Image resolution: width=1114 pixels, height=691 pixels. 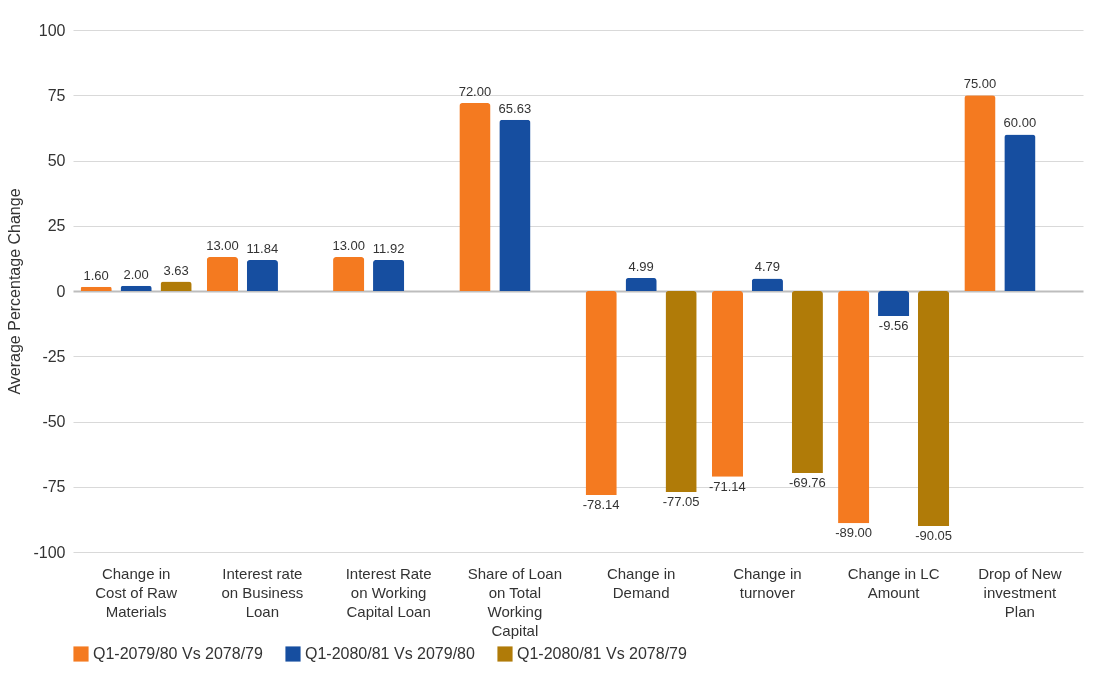 What do you see at coordinates (54, 356) in the screenshot?
I see `y-tick-label: -25` at bounding box center [54, 356].